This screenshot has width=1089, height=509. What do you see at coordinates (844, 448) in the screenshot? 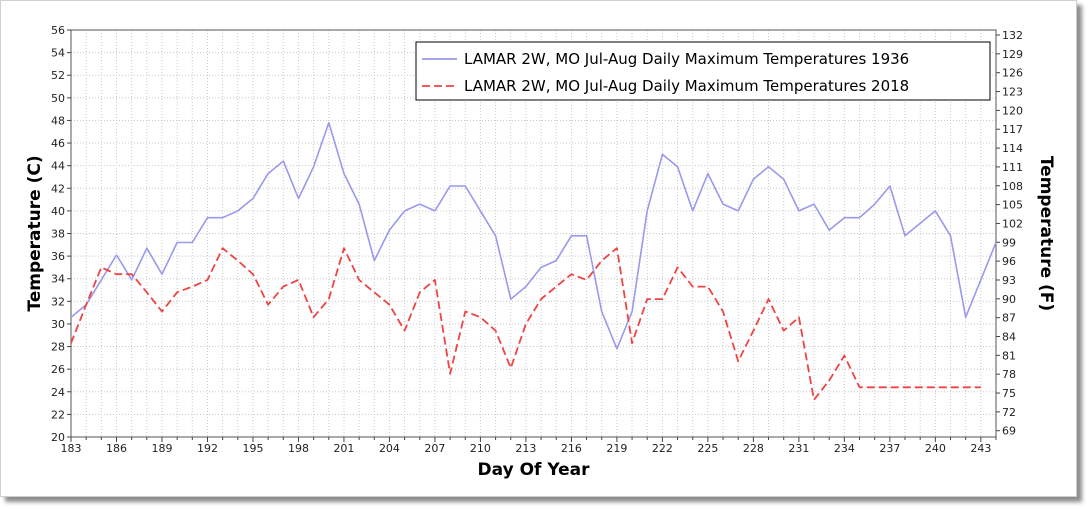
I see `x-tick-label: 234` at bounding box center [844, 448].